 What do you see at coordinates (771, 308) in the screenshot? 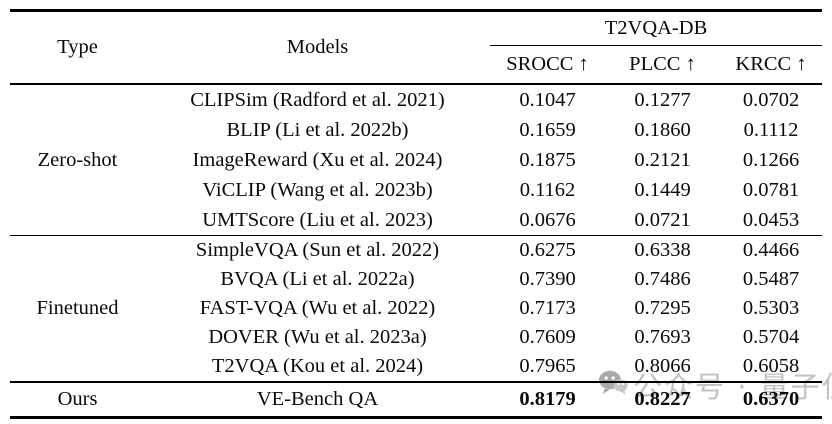
I see `krcc-value: 0.5303` at bounding box center [771, 308].